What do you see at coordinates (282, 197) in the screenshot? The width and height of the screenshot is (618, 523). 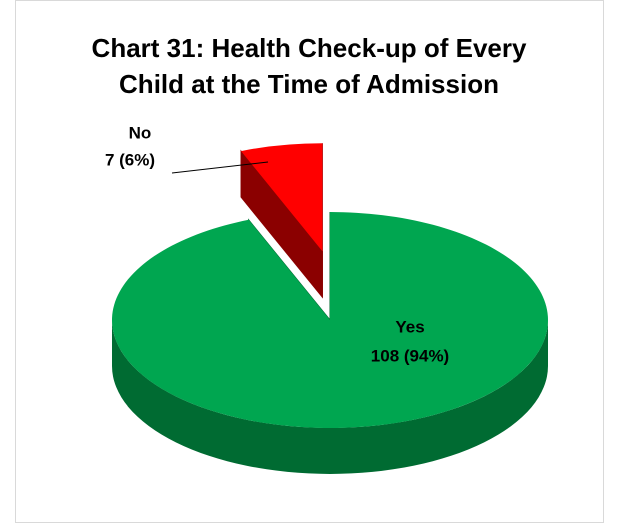 I see `slice` at bounding box center [282, 197].